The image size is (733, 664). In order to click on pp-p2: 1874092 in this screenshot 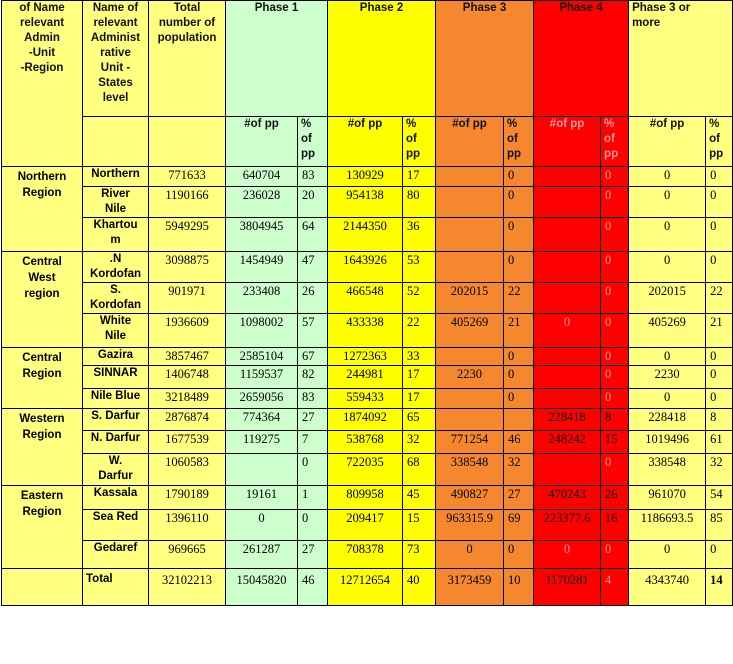, I will do `click(365, 419)`.